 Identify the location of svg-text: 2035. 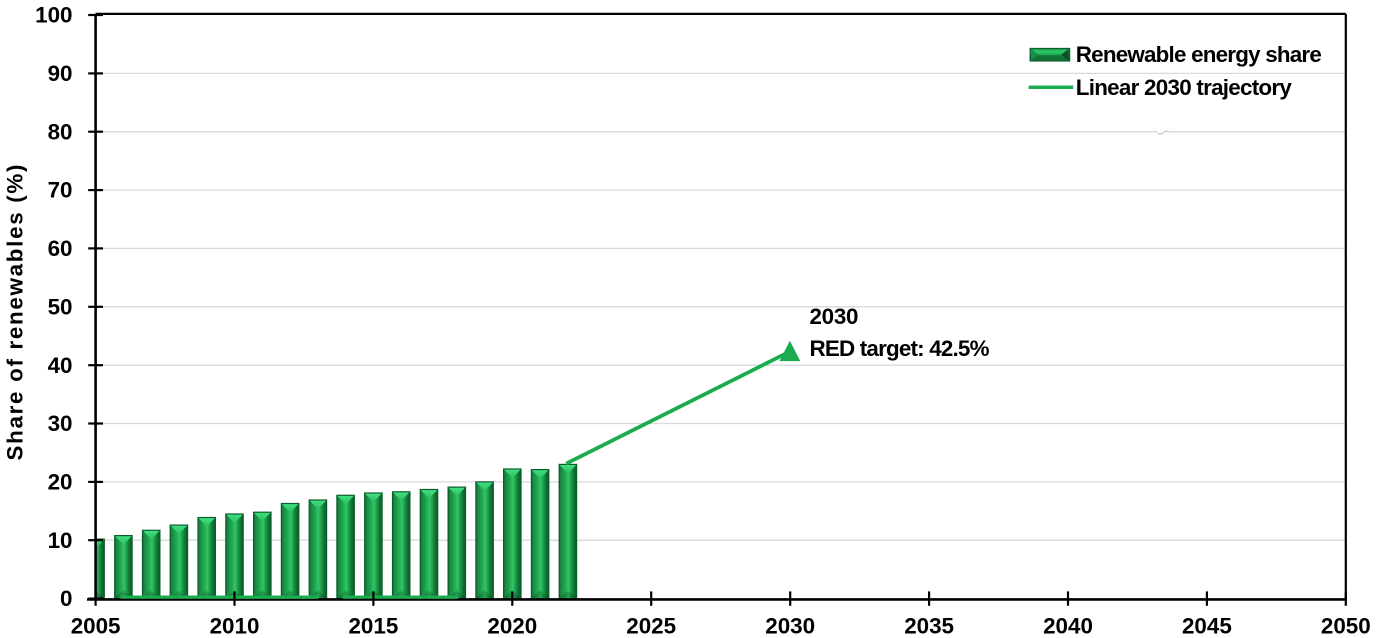
(929, 626).